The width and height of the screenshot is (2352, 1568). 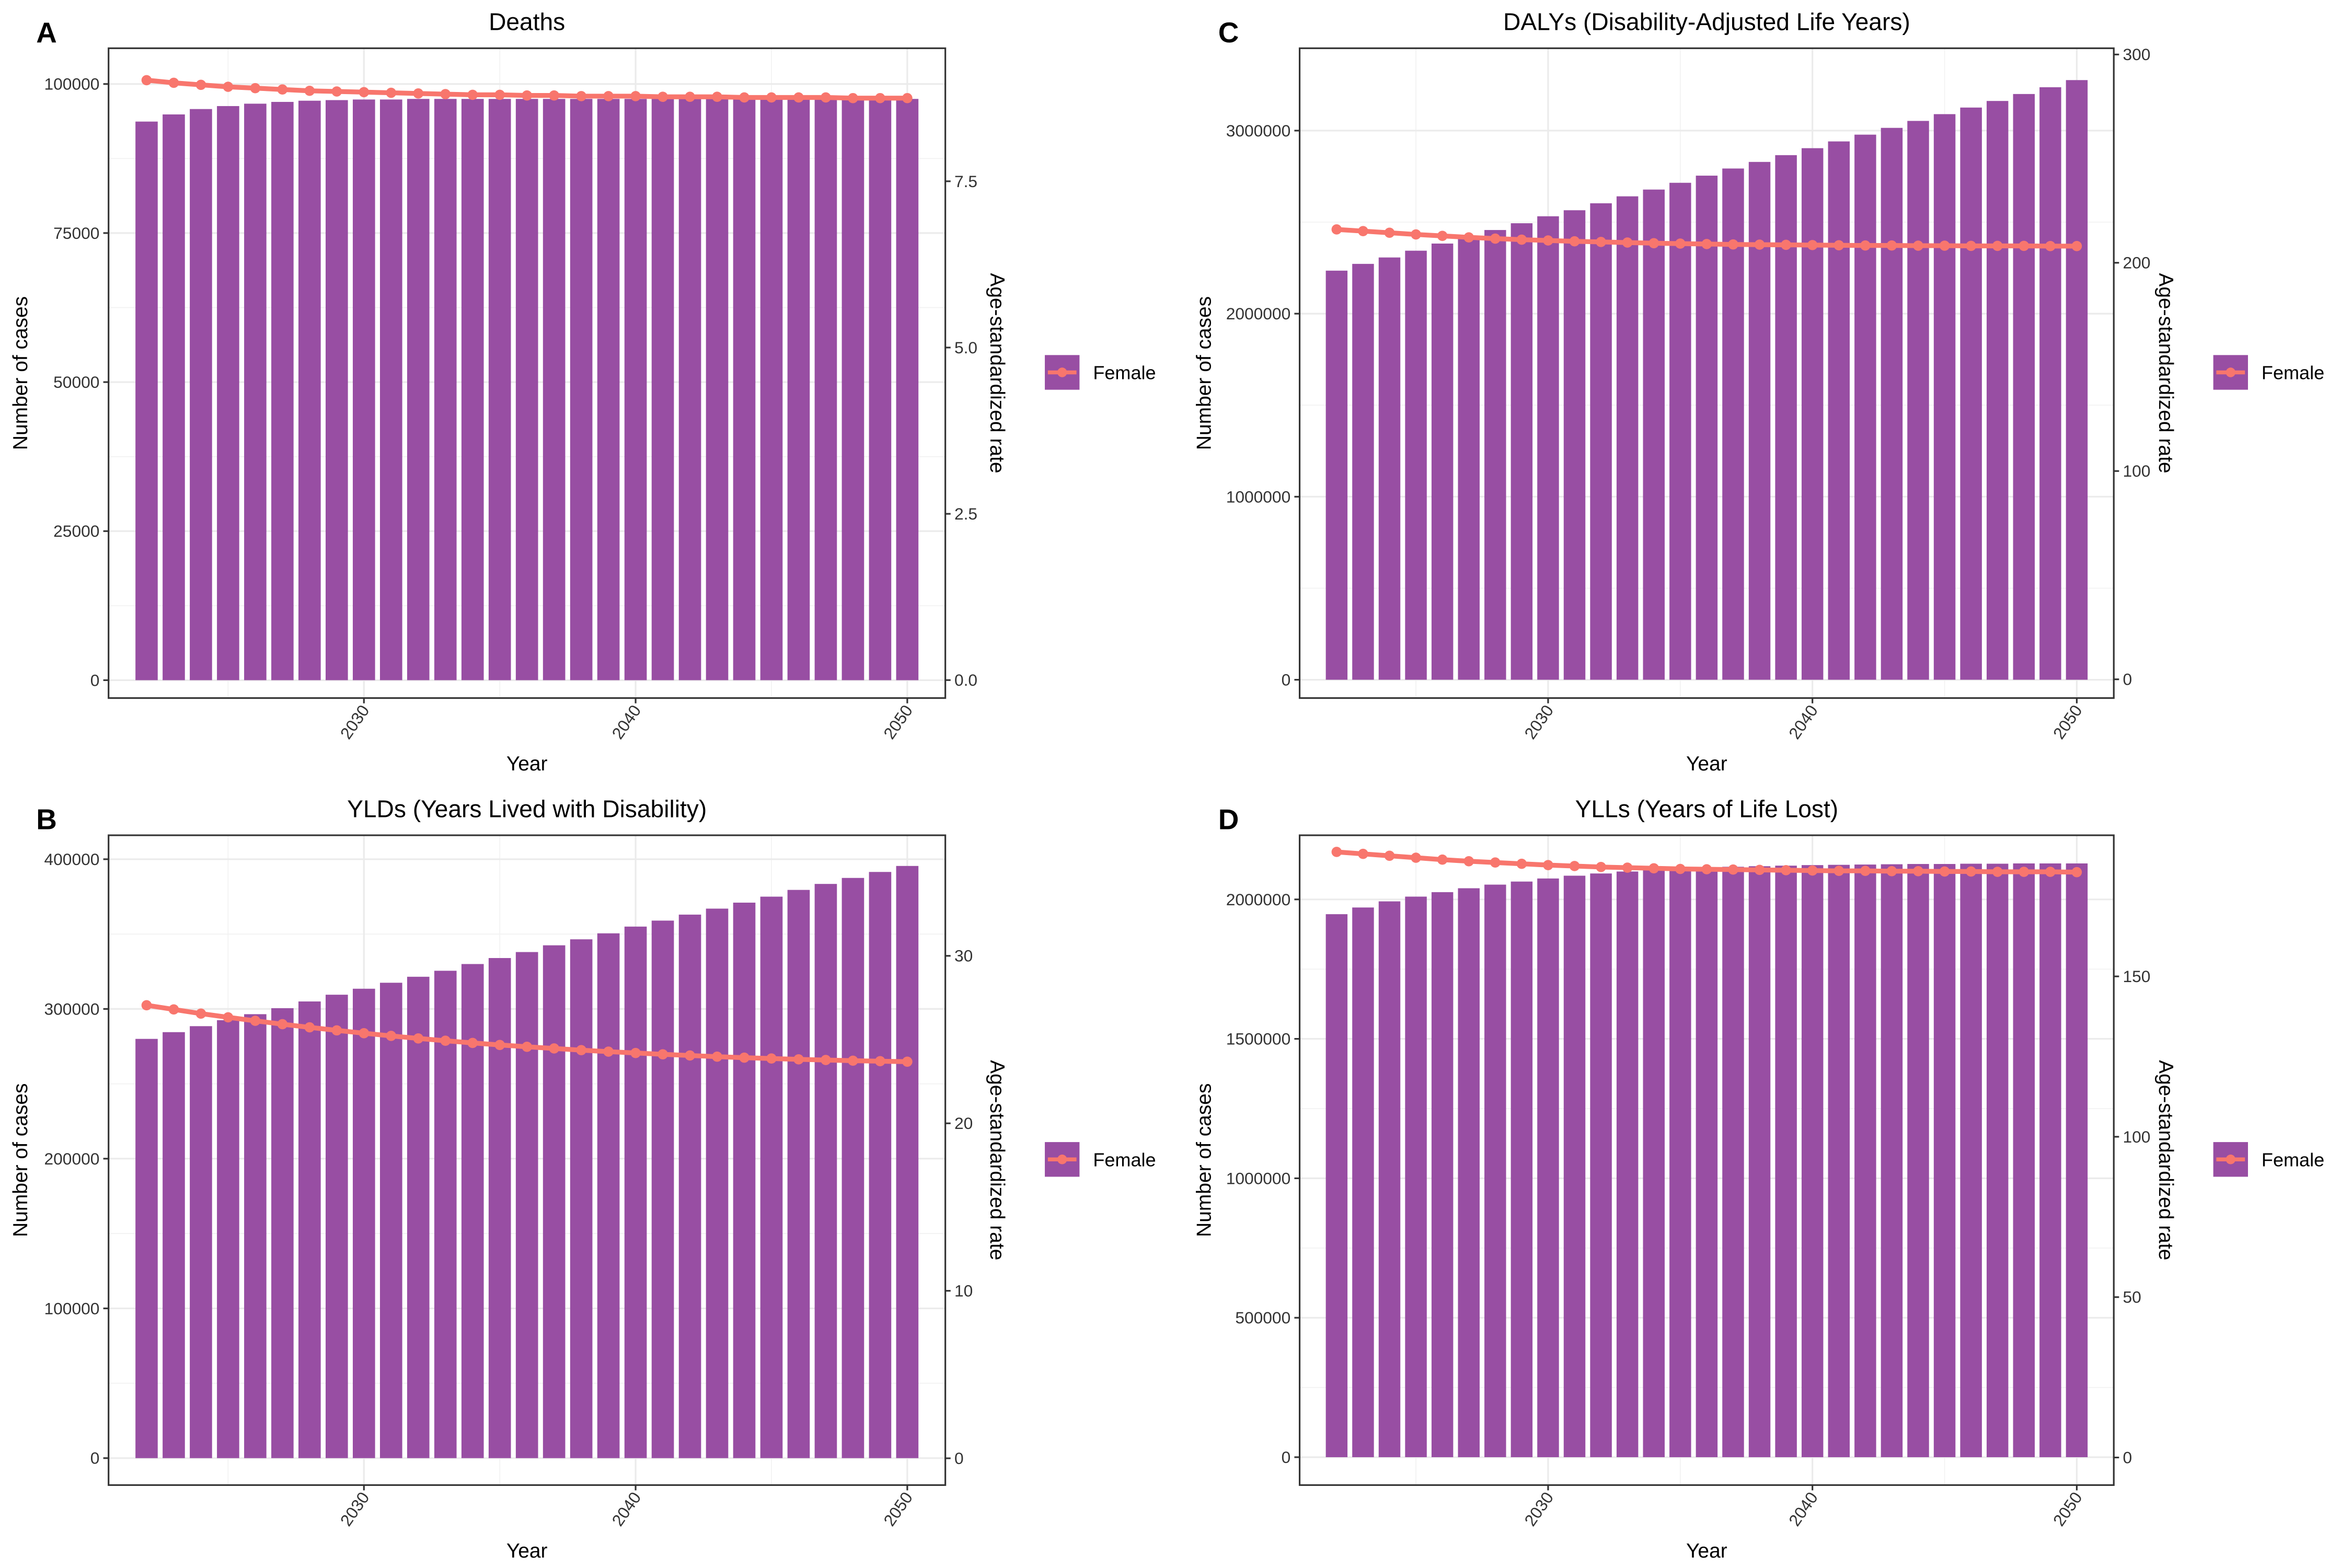 I want to click on y-tick-label: 500000, so click(x=1262, y=1317).